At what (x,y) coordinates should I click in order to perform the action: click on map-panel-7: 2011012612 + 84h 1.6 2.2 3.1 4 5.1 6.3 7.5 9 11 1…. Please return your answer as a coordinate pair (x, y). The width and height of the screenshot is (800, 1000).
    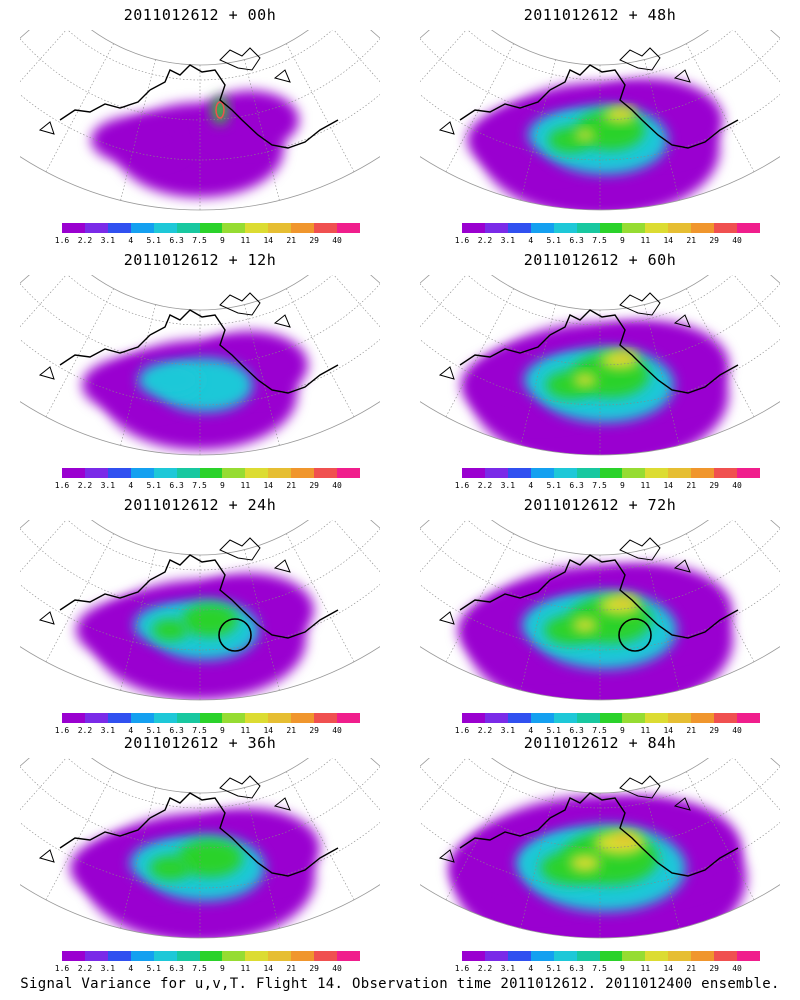
    Looking at the image, I should click on (600, 850).